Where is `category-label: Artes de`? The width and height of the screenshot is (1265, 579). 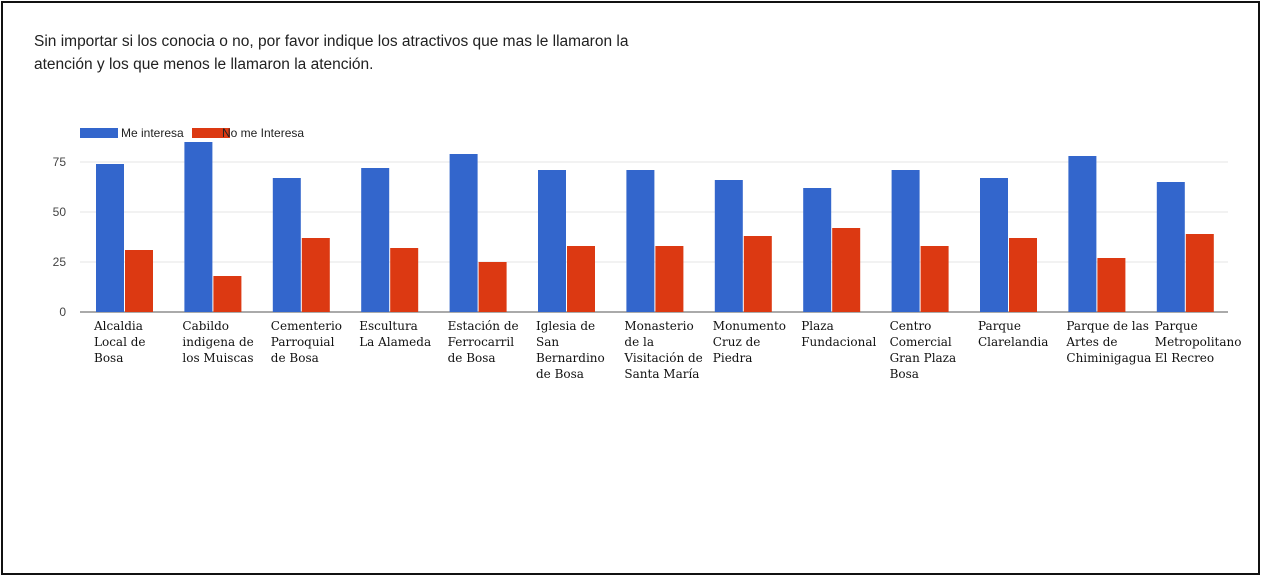
category-label: Artes de is located at coordinates (1091, 342).